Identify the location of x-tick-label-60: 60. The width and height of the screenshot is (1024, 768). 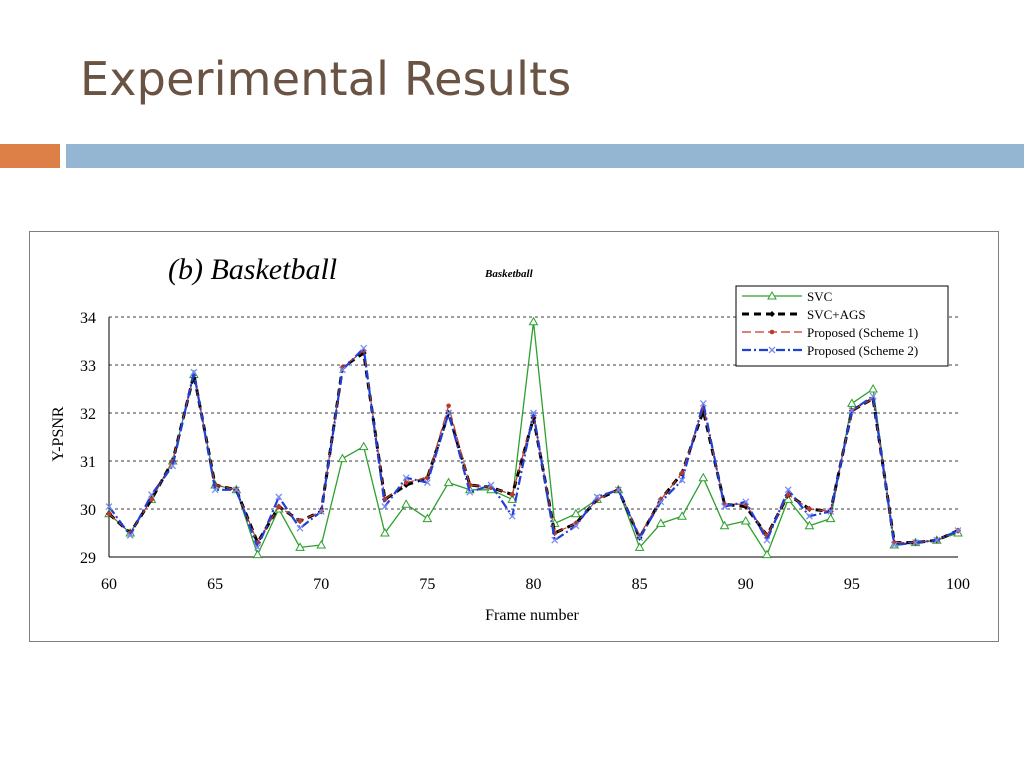
(109, 584).